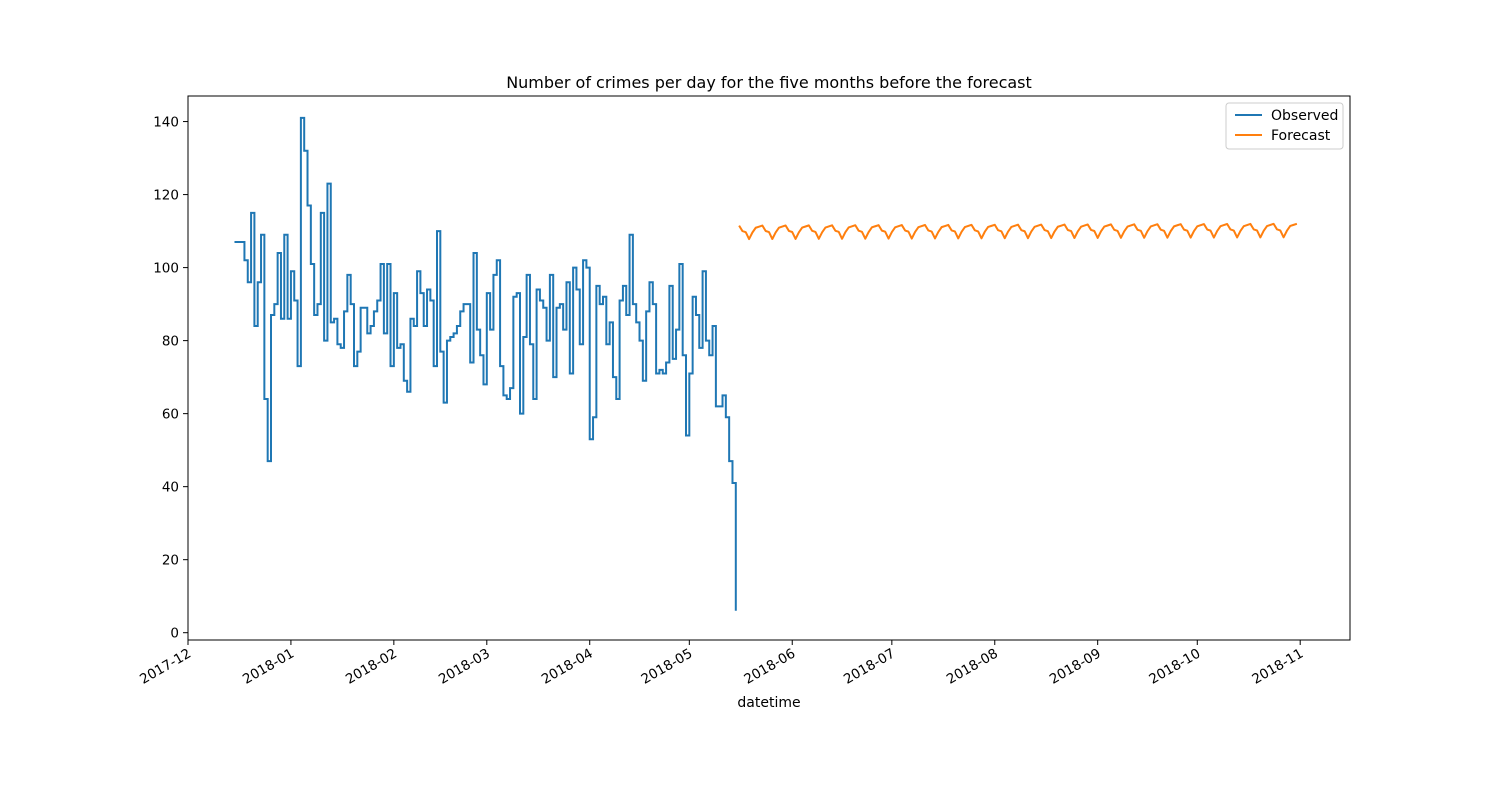 This screenshot has height=800, width=1500. Describe the element at coordinates (869, 667) in the screenshot. I see `x-tick-label: 2018-07` at that location.